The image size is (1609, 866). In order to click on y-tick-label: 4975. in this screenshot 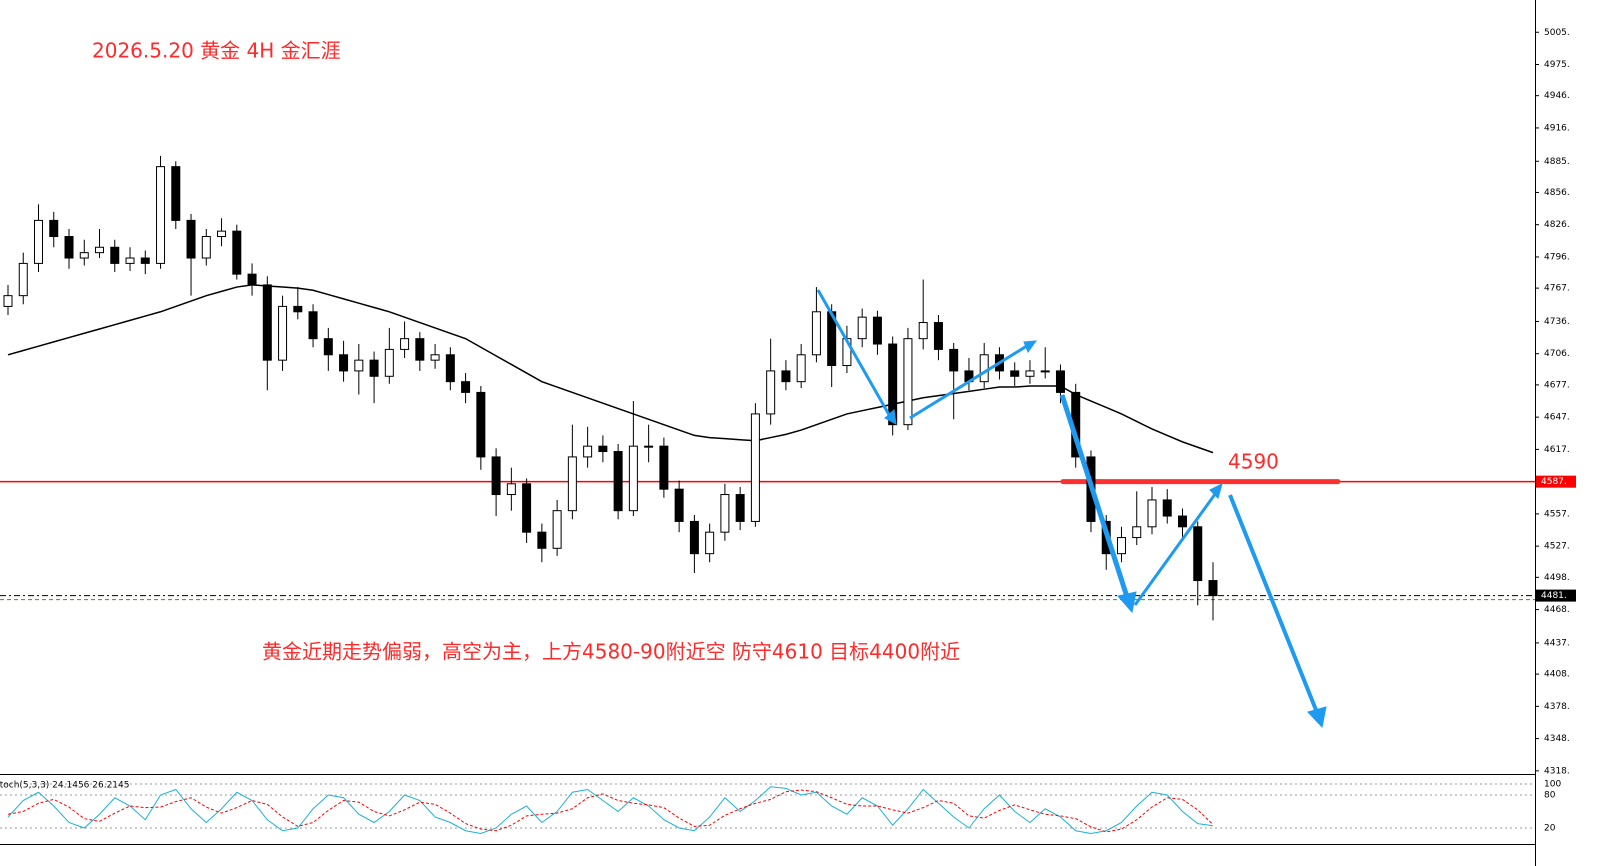, I will do `click(1557, 65)`.